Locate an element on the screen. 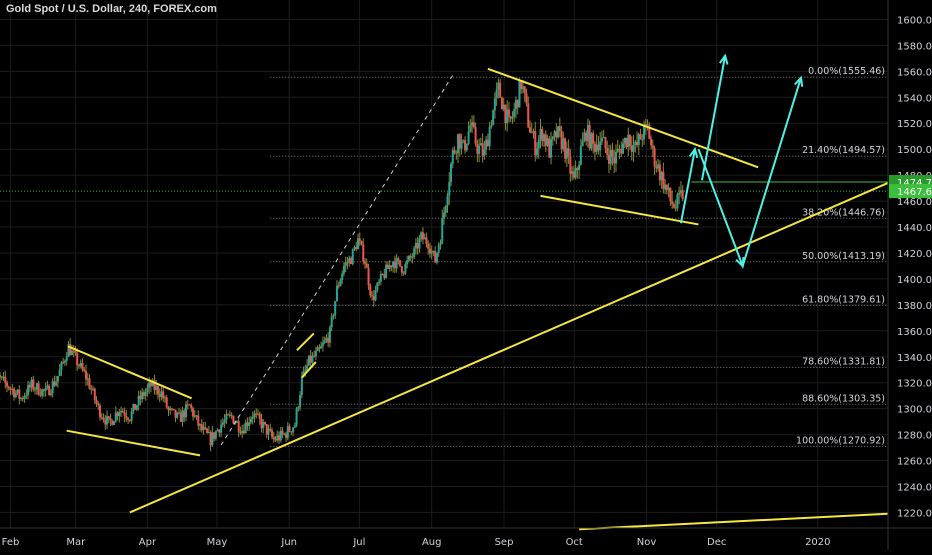 This screenshot has height=555, width=932. x-tick-label: Aug is located at coordinates (432, 542).